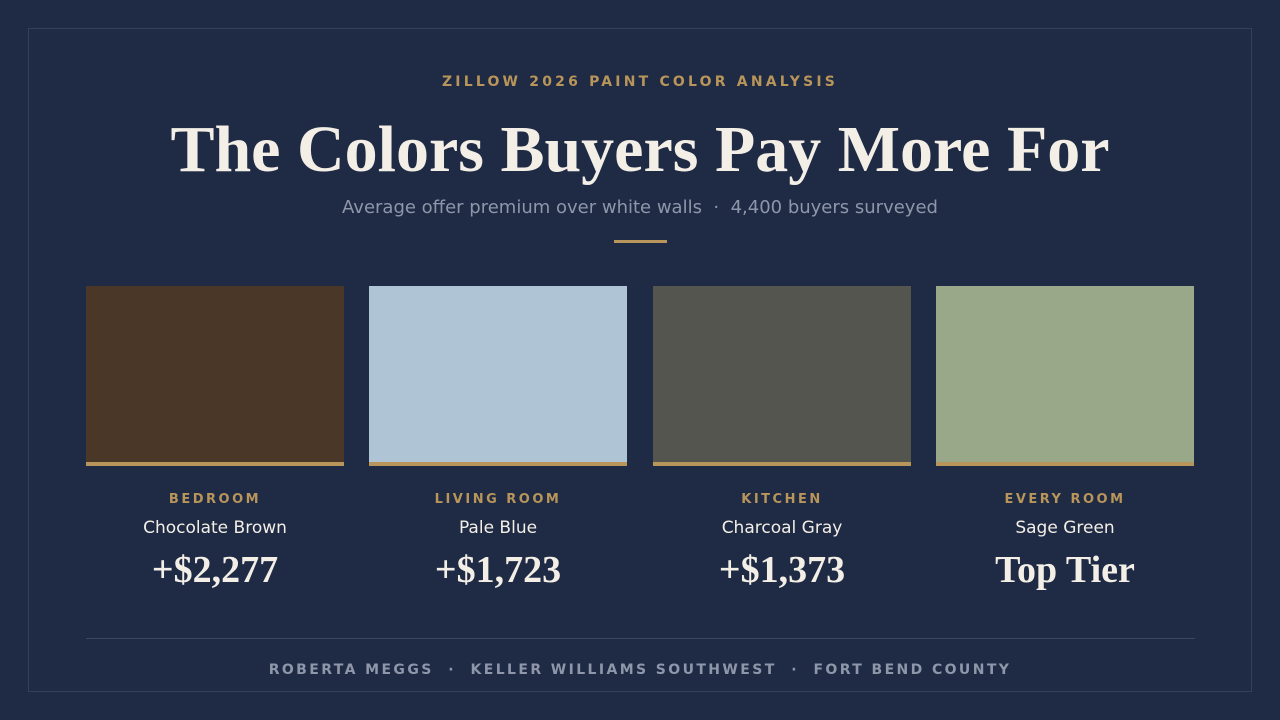  What do you see at coordinates (215, 499) in the screenshot?
I see `room-label: BEDROOM` at bounding box center [215, 499].